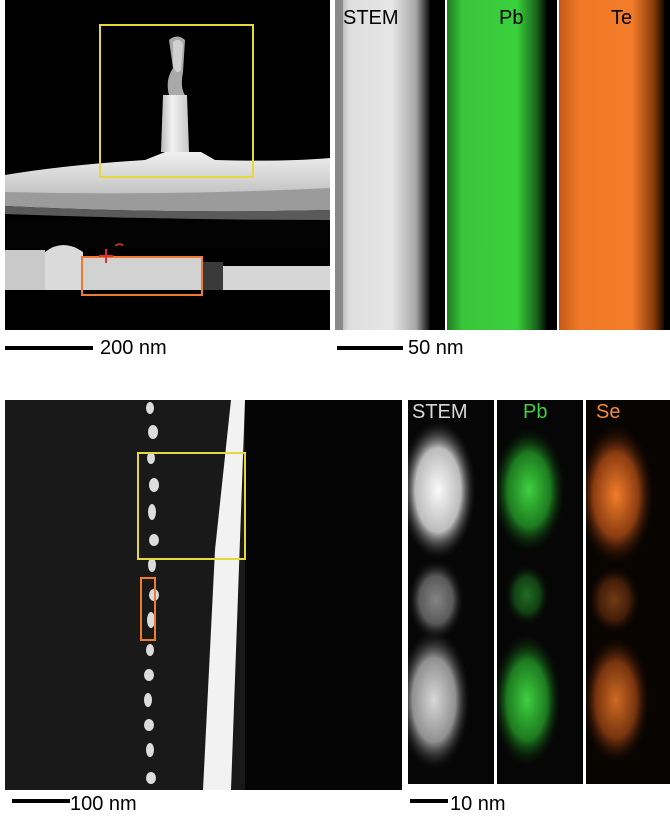 Image resolution: width=670 pixels, height=817 pixels. Describe the element at coordinates (436, 348) in the screenshot. I see `top-map-scale-label: 50 nm` at that location.